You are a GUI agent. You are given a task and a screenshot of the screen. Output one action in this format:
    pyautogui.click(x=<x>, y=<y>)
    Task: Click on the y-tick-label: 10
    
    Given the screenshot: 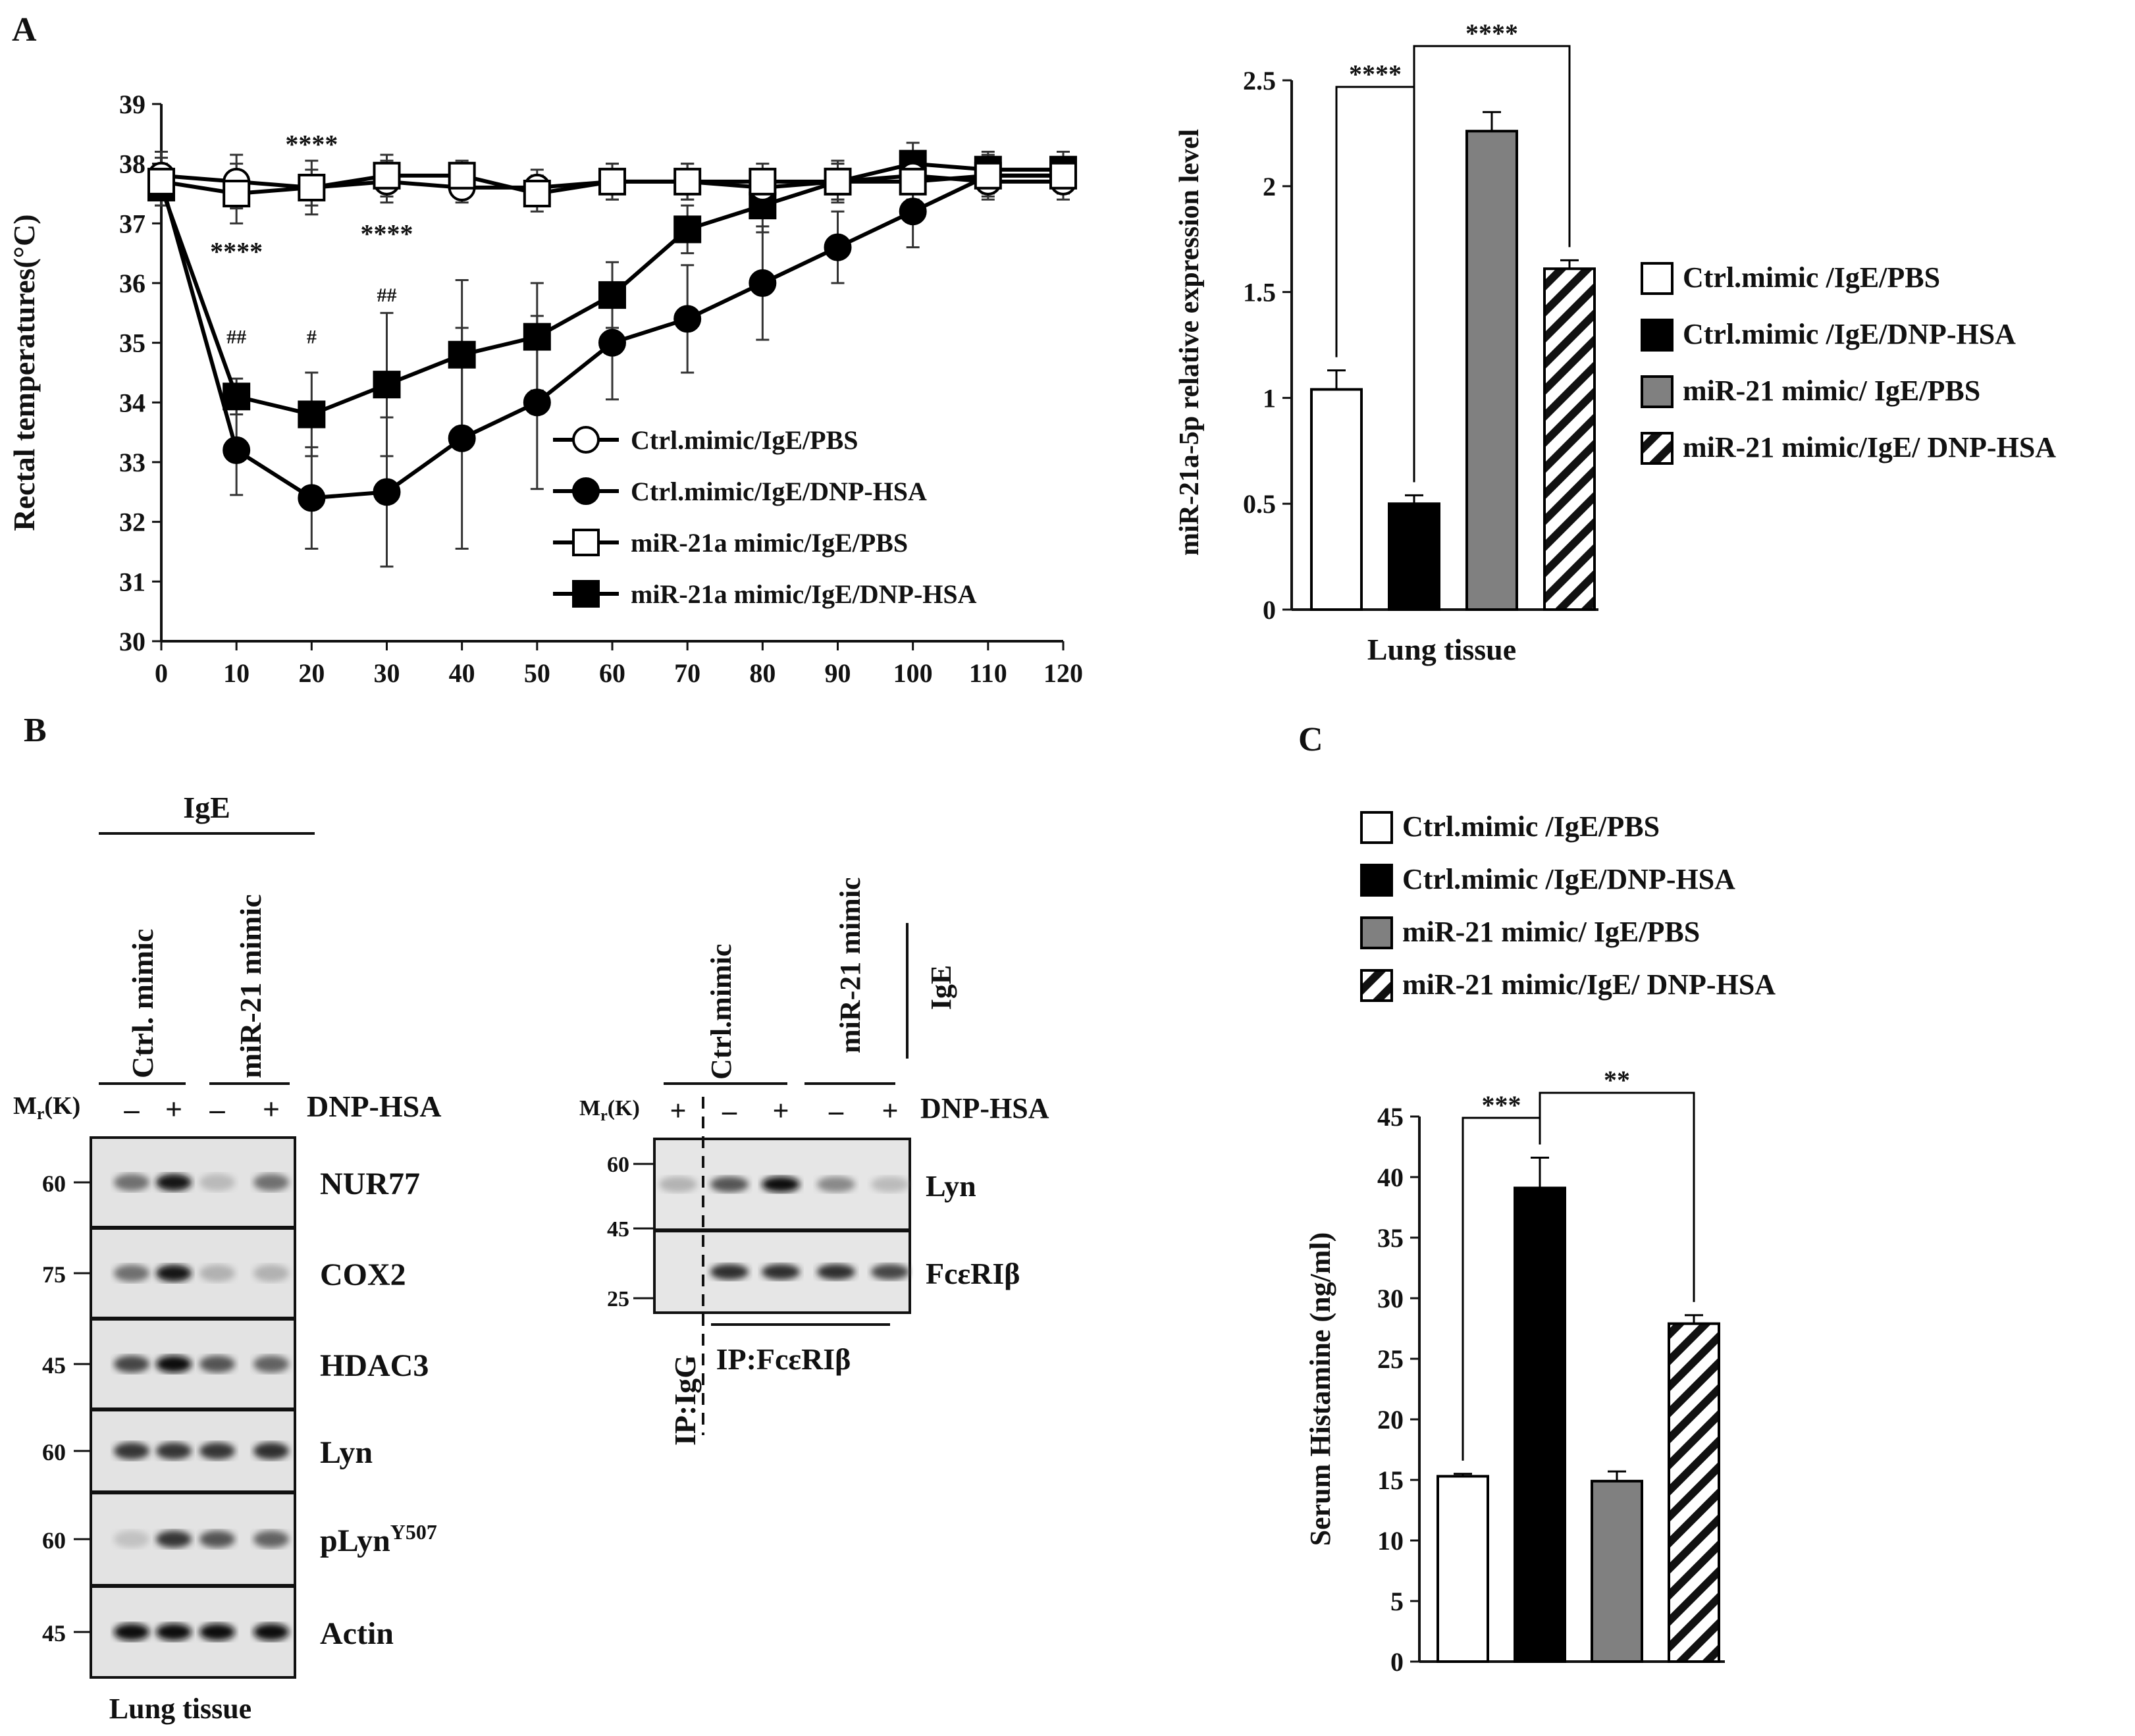 What is the action you would take?
    pyautogui.click(x=1390, y=1541)
    